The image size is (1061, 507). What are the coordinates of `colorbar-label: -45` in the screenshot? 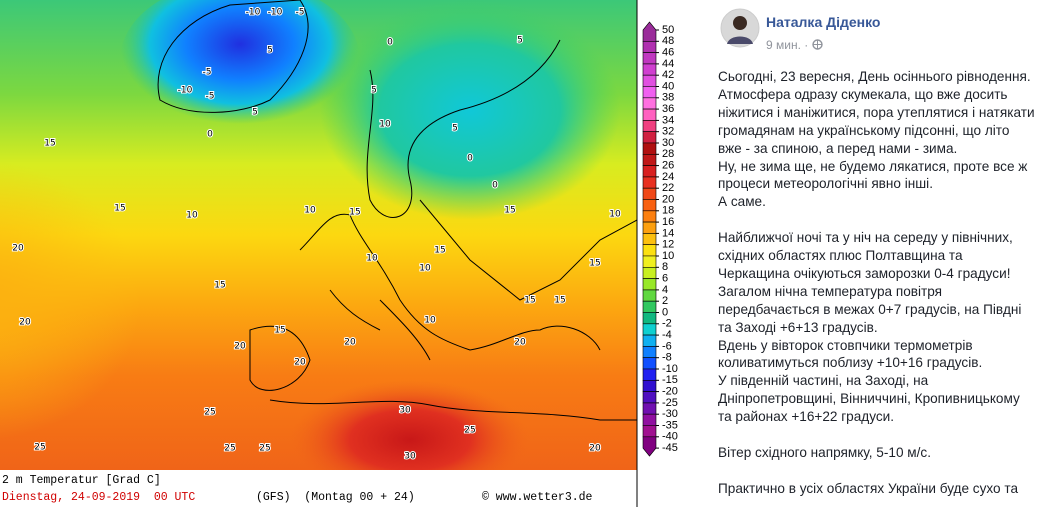 It's located at (670, 448).